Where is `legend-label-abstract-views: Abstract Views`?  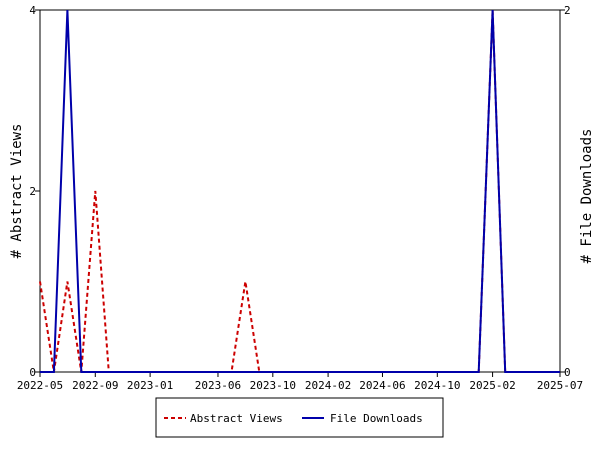
legend-label-abstract-views: Abstract Views is located at coordinates (236, 418).